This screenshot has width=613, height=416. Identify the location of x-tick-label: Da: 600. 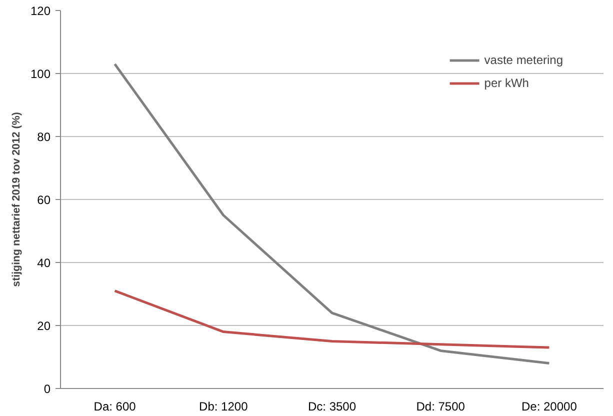
(115, 407).